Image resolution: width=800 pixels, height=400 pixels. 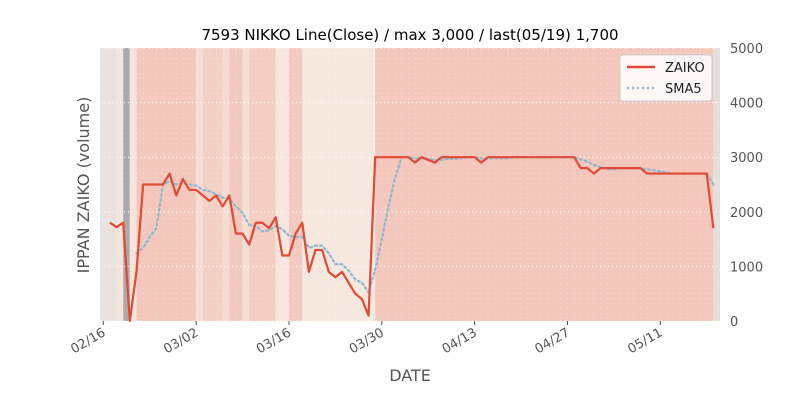 What do you see at coordinates (746, 49) in the screenshot?
I see `y-tick-label: 5000` at bounding box center [746, 49].